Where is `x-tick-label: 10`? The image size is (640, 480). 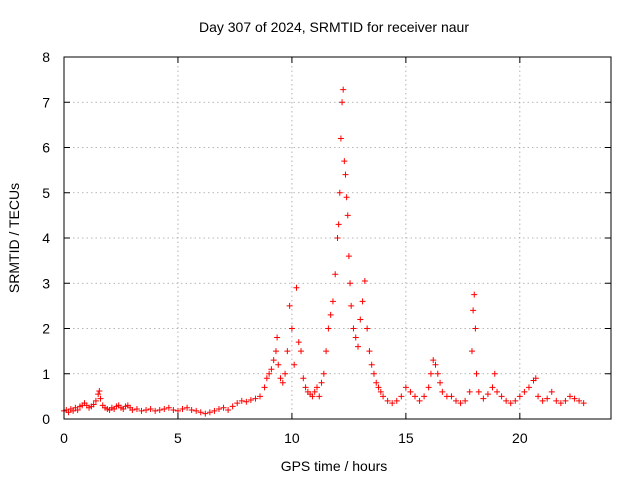
x-tick-label: 10 is located at coordinates (292, 438).